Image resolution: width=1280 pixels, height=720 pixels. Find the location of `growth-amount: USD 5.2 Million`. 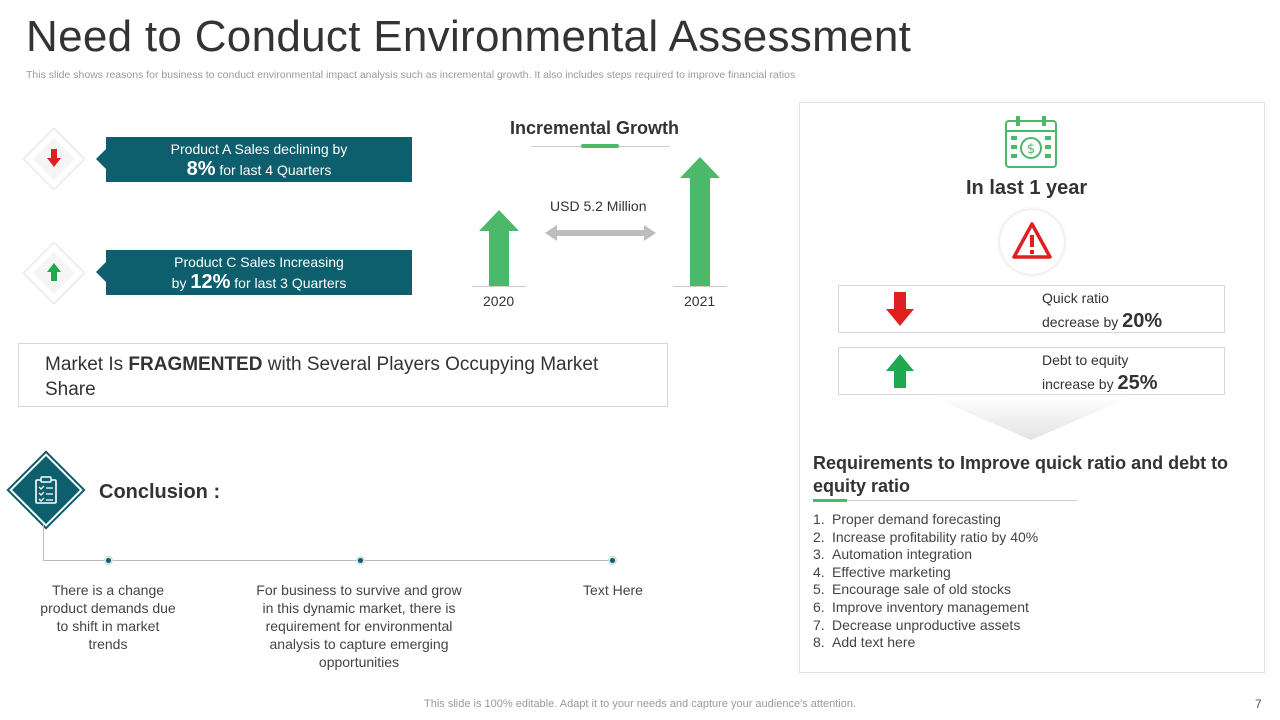

growth-amount: USD 5.2 Million is located at coordinates (598, 206).